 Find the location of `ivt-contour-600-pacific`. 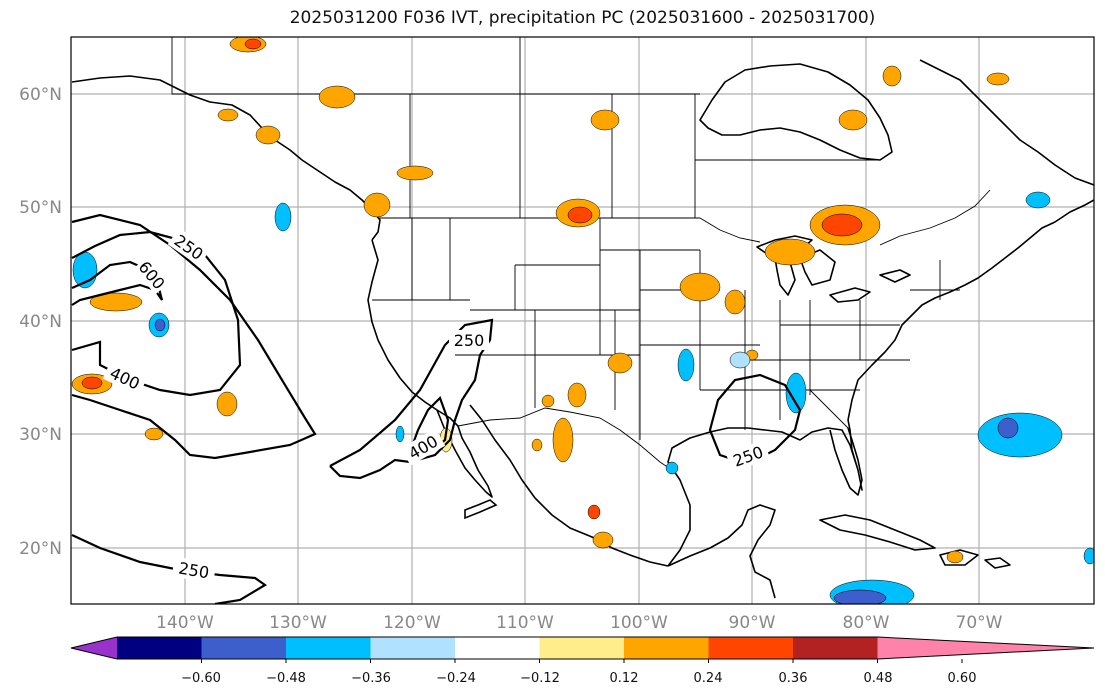

ivt-contour-600-pacific is located at coordinates (117, 283).